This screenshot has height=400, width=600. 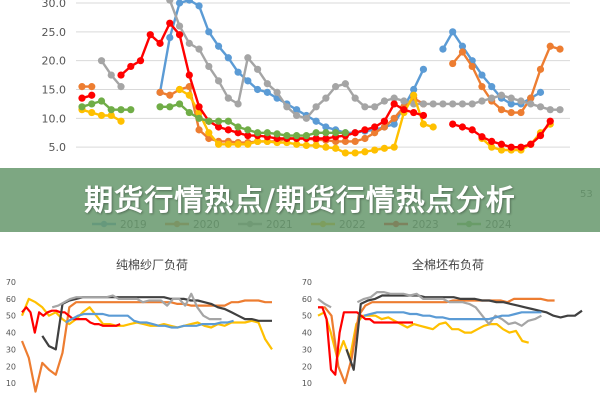 What do you see at coordinates (54, 118) in the screenshot?
I see `top-chart-y-tick-label-4: 10.0` at bounding box center [54, 118].